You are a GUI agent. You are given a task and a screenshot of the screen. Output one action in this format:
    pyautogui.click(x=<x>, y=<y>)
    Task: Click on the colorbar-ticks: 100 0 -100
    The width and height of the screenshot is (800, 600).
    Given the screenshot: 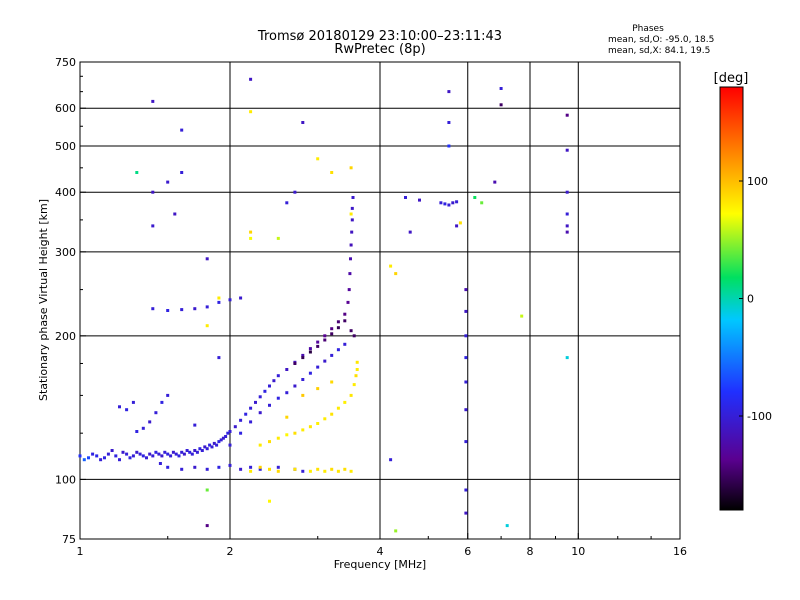 What is the action you would take?
    pyautogui.click(x=755, y=299)
    